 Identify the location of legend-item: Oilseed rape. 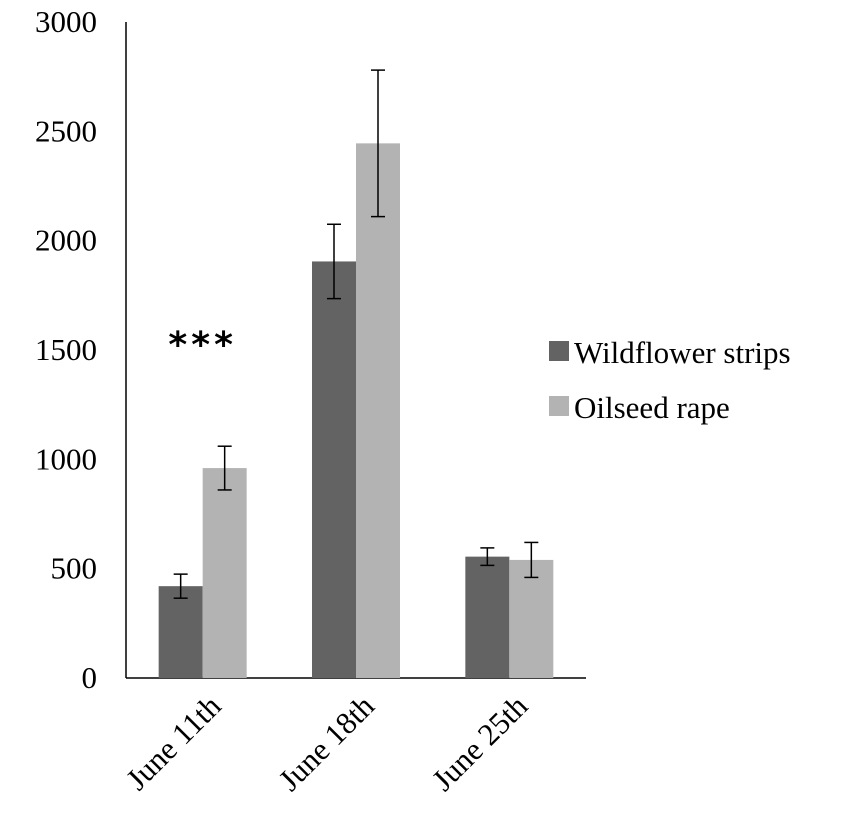
(639, 407).